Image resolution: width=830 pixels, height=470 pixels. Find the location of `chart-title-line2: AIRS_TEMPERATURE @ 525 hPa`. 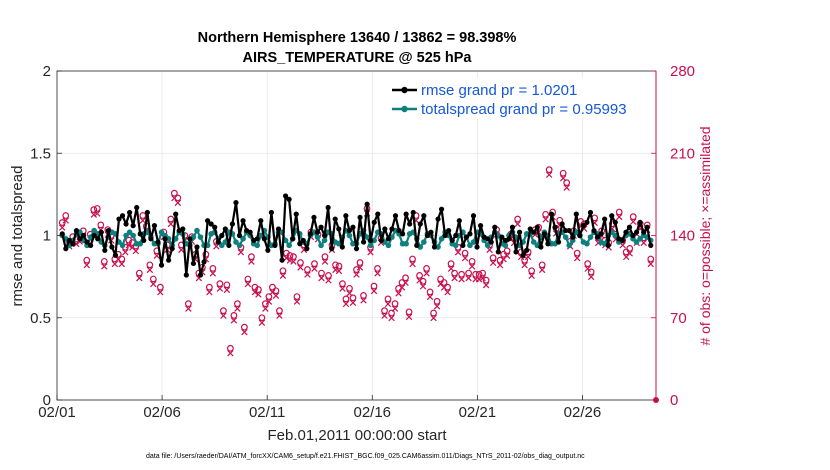

chart-title-line2: AIRS_TEMPERATURE @ 525 hPa is located at coordinates (357, 58).